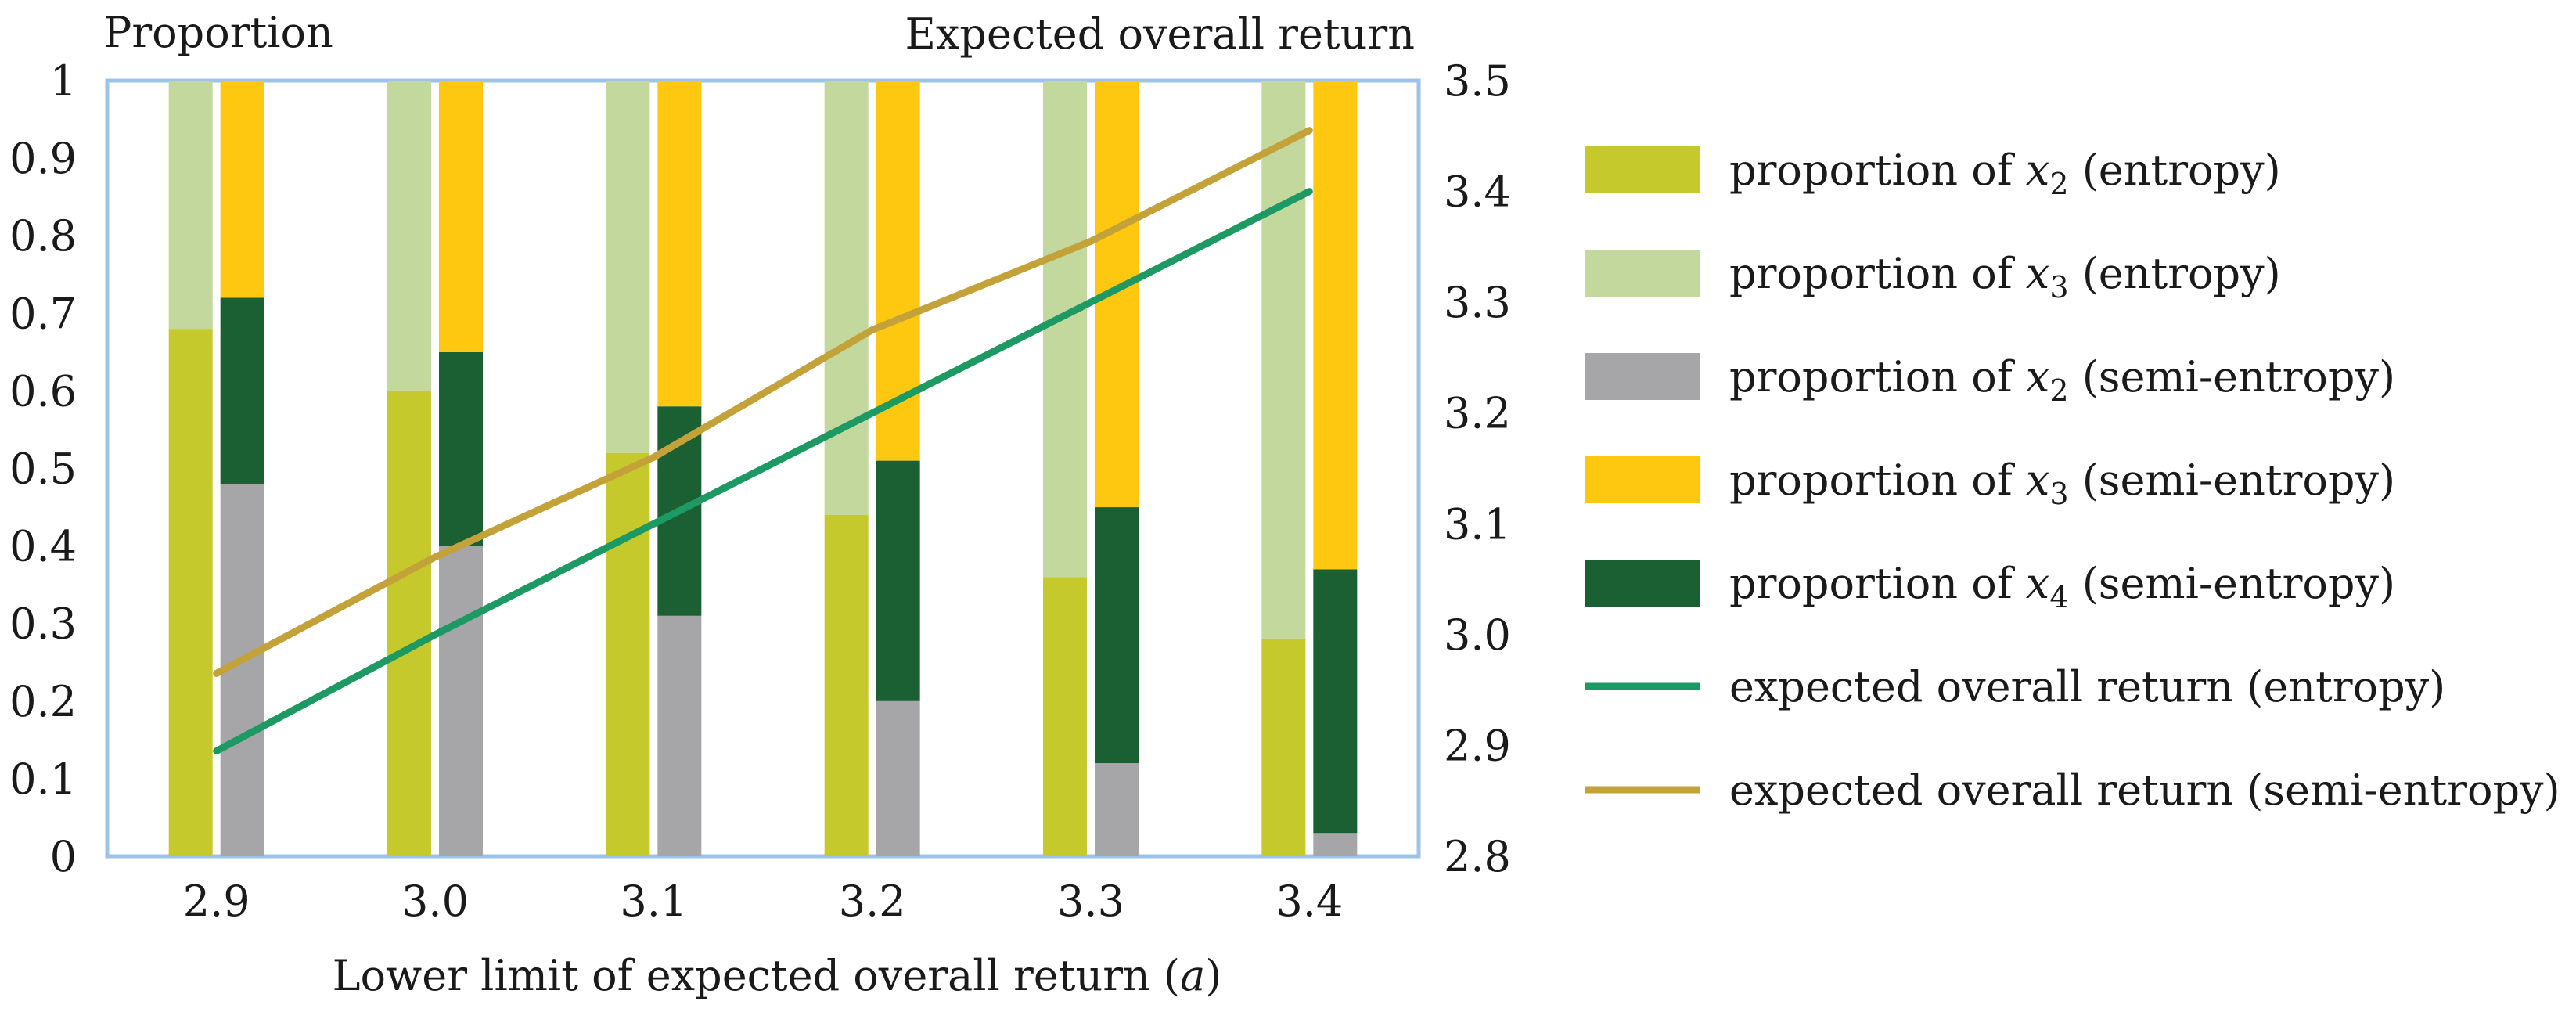 Image resolution: width=2576 pixels, height=1012 pixels. I want to click on right-axis-ticks: 2.8 2.9 3.0 3.1 3.2 3.3 3.4 3.5, so click(1478, 468).